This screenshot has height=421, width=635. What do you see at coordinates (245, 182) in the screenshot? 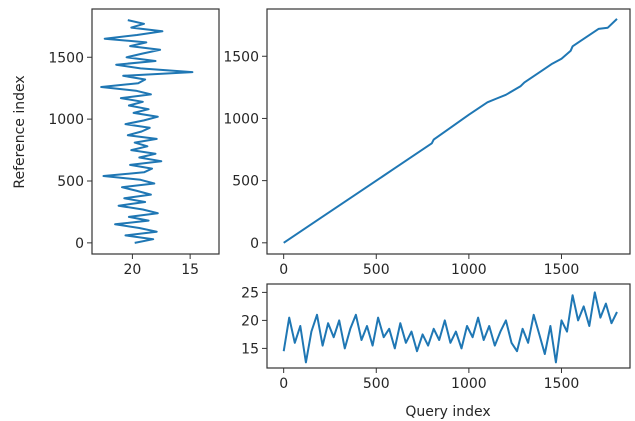
I see `main-ytick-label: 500` at bounding box center [245, 182].